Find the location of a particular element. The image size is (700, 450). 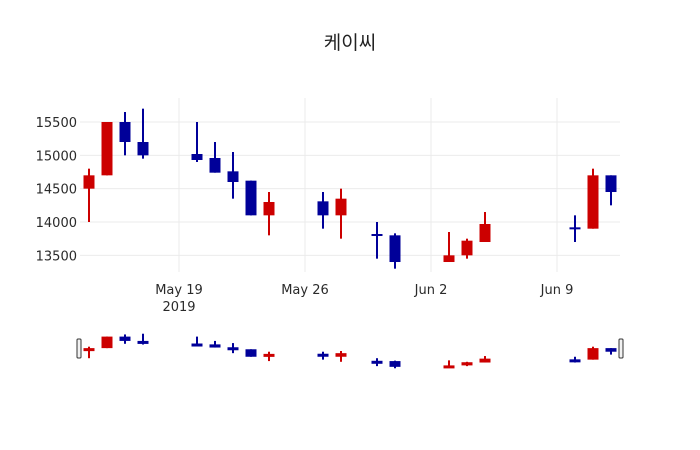

range-slider is located at coordinates (350, 351).